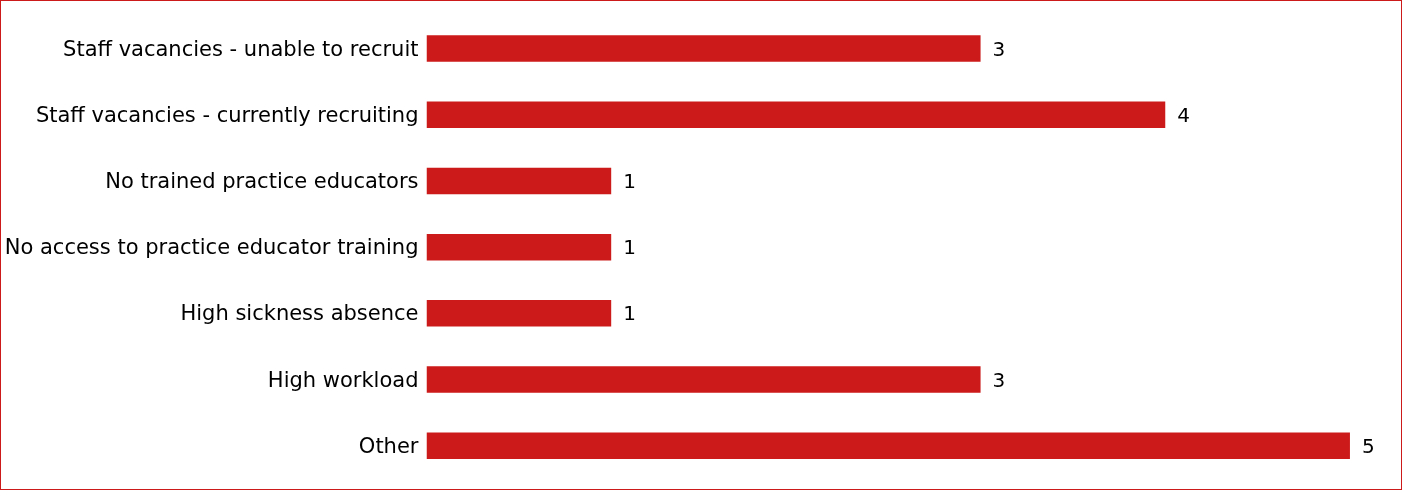 This screenshot has height=491, width=1403. Describe the element at coordinates (299, 313) in the screenshot. I see `y-tick-label: High sickness absence` at that location.